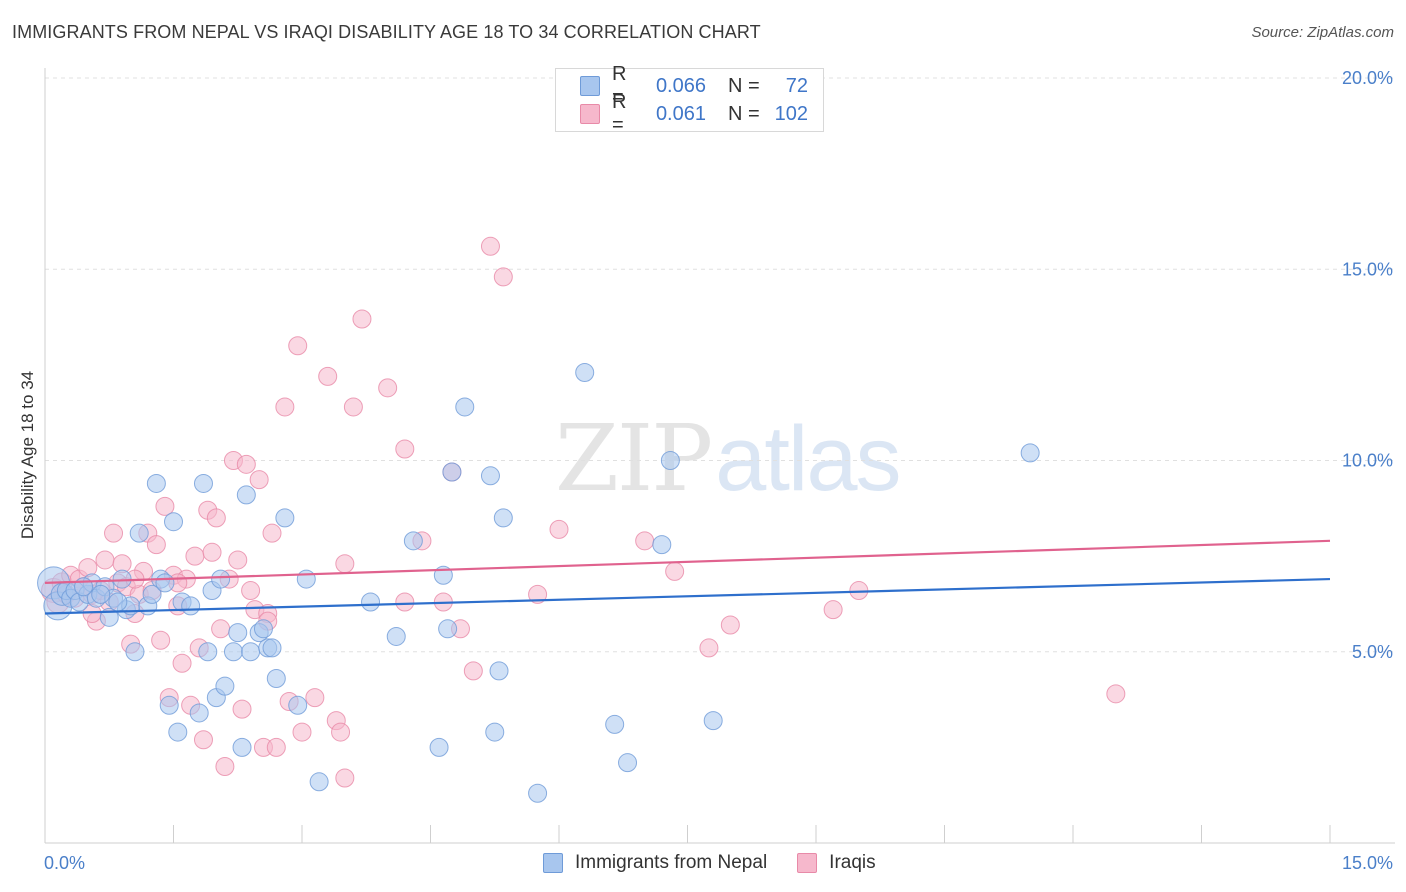  What do you see at coordinates (852, 862) in the screenshot?
I see `legend-label-iraqi: Iraqis` at bounding box center [852, 862].